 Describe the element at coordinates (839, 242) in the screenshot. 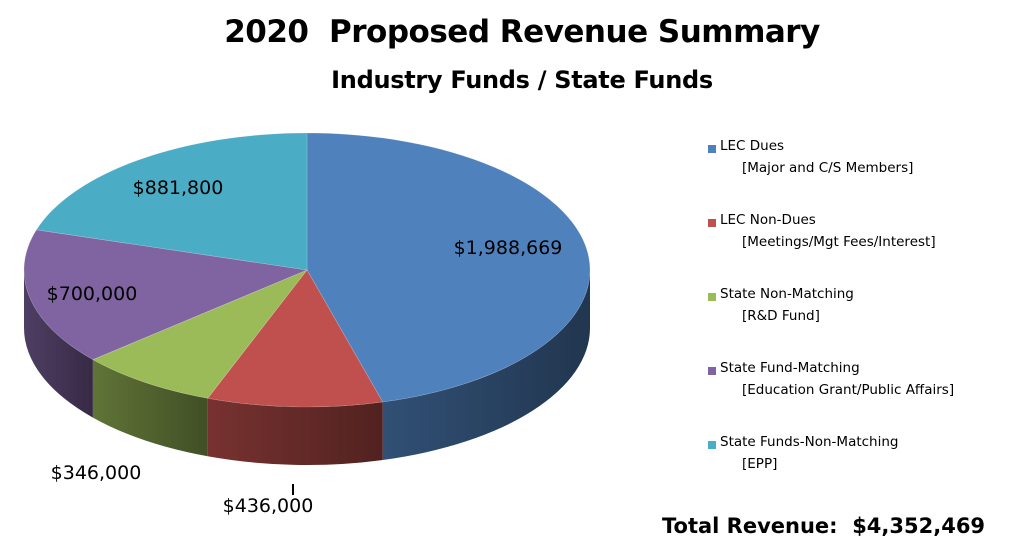

I see `legend-sublabel: [Meetings/Mgt Fees/Interest]` at that location.